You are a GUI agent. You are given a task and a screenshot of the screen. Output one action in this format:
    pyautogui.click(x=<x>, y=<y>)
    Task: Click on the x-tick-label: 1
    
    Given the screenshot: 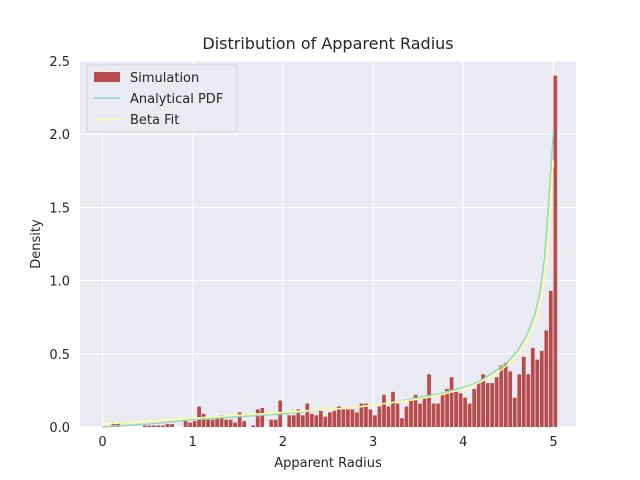 What is the action you would take?
    pyautogui.click(x=193, y=442)
    